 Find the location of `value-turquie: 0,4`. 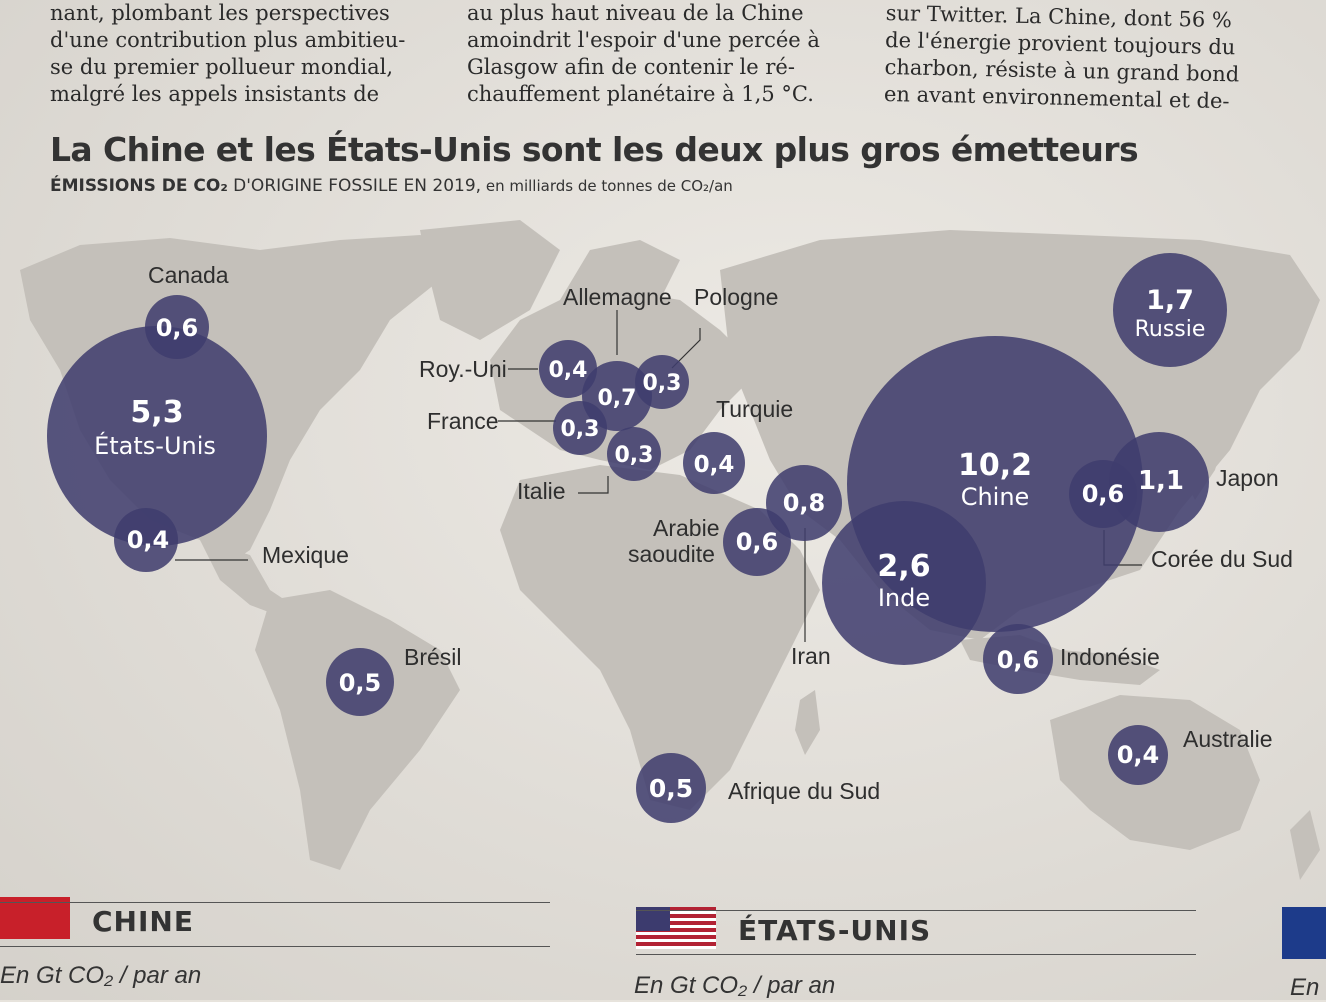

value-turquie: 0,4 is located at coordinates (714, 465).